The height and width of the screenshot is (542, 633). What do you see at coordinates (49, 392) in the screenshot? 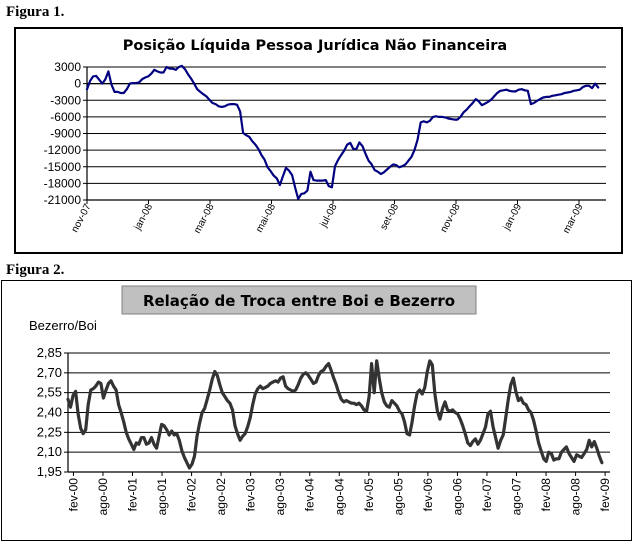
I see `y-tick-label: 2,55` at bounding box center [49, 392].